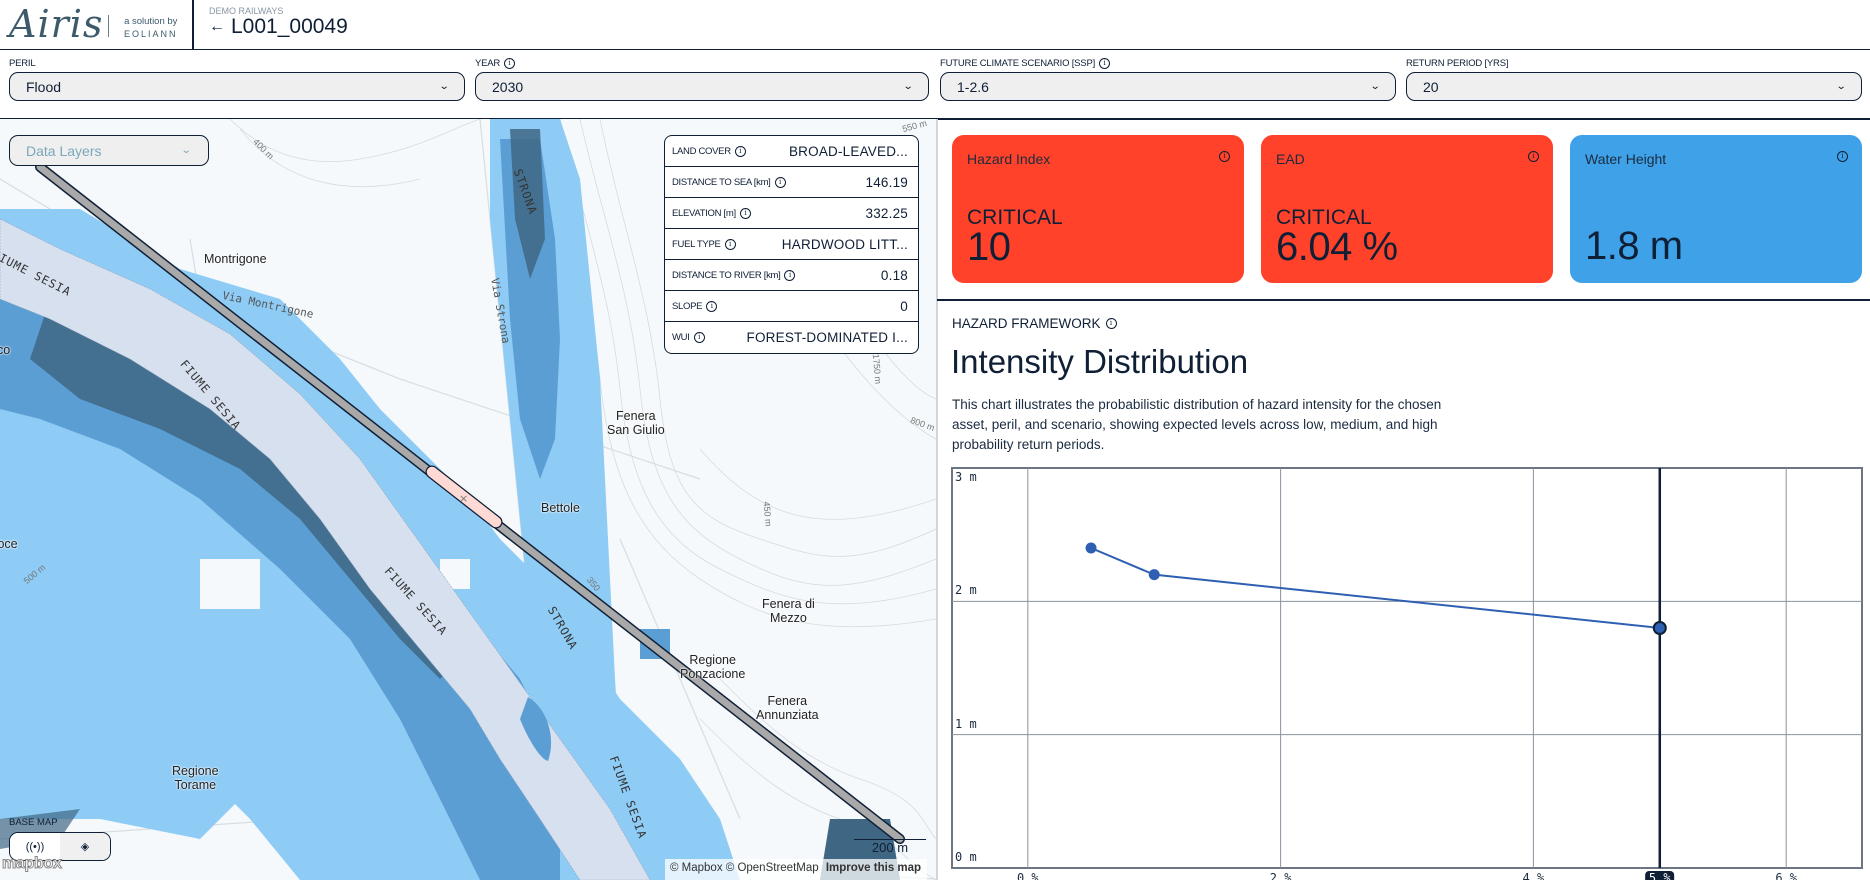 This screenshot has height=880, width=1870. What do you see at coordinates (687, 306) in the screenshot?
I see `attribute-key: SLOPE` at bounding box center [687, 306].